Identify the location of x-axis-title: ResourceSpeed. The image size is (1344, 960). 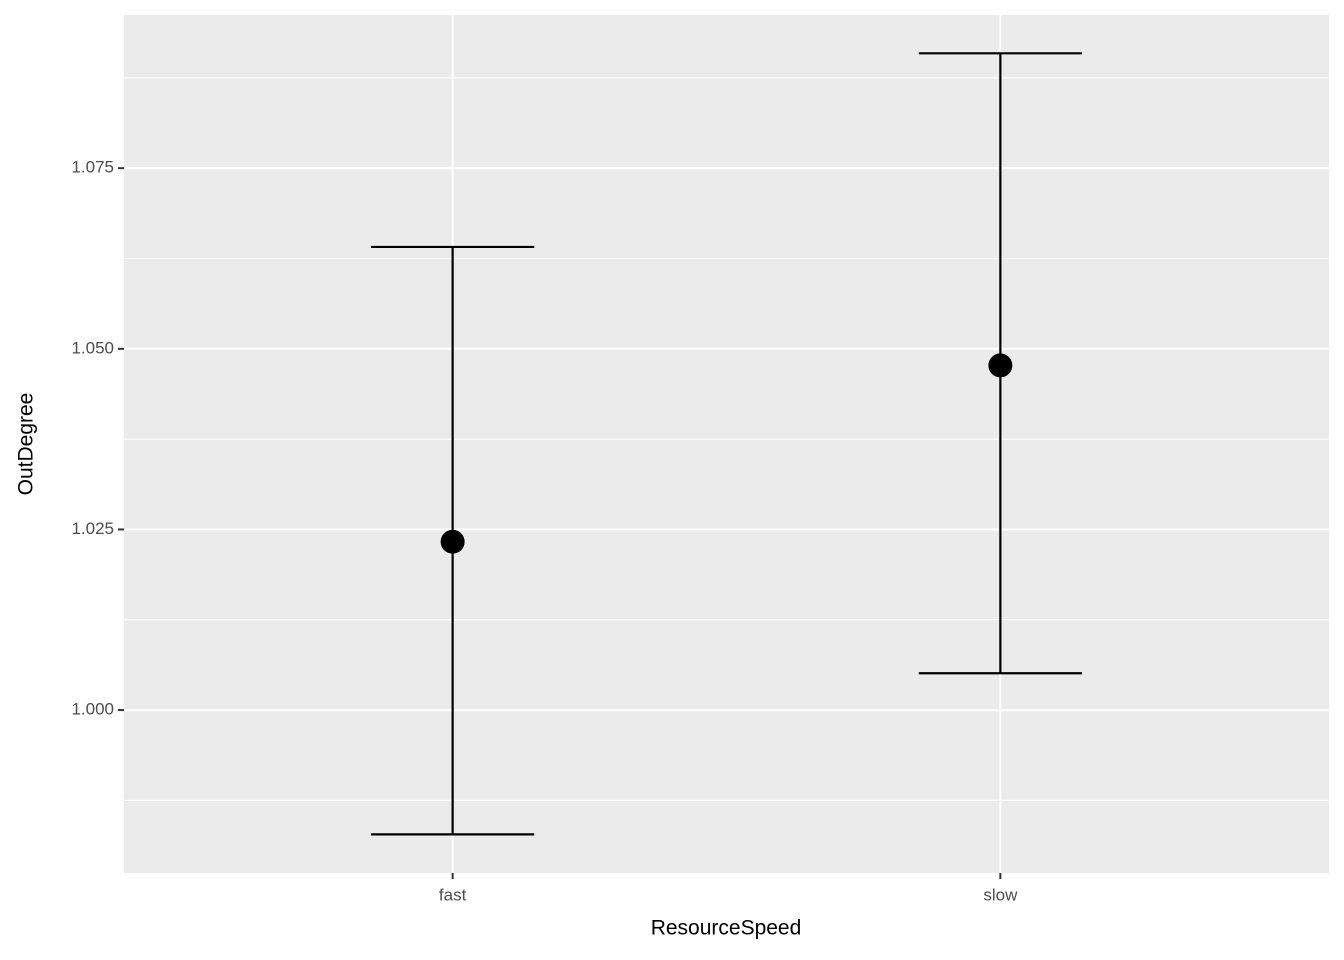
(726, 928).